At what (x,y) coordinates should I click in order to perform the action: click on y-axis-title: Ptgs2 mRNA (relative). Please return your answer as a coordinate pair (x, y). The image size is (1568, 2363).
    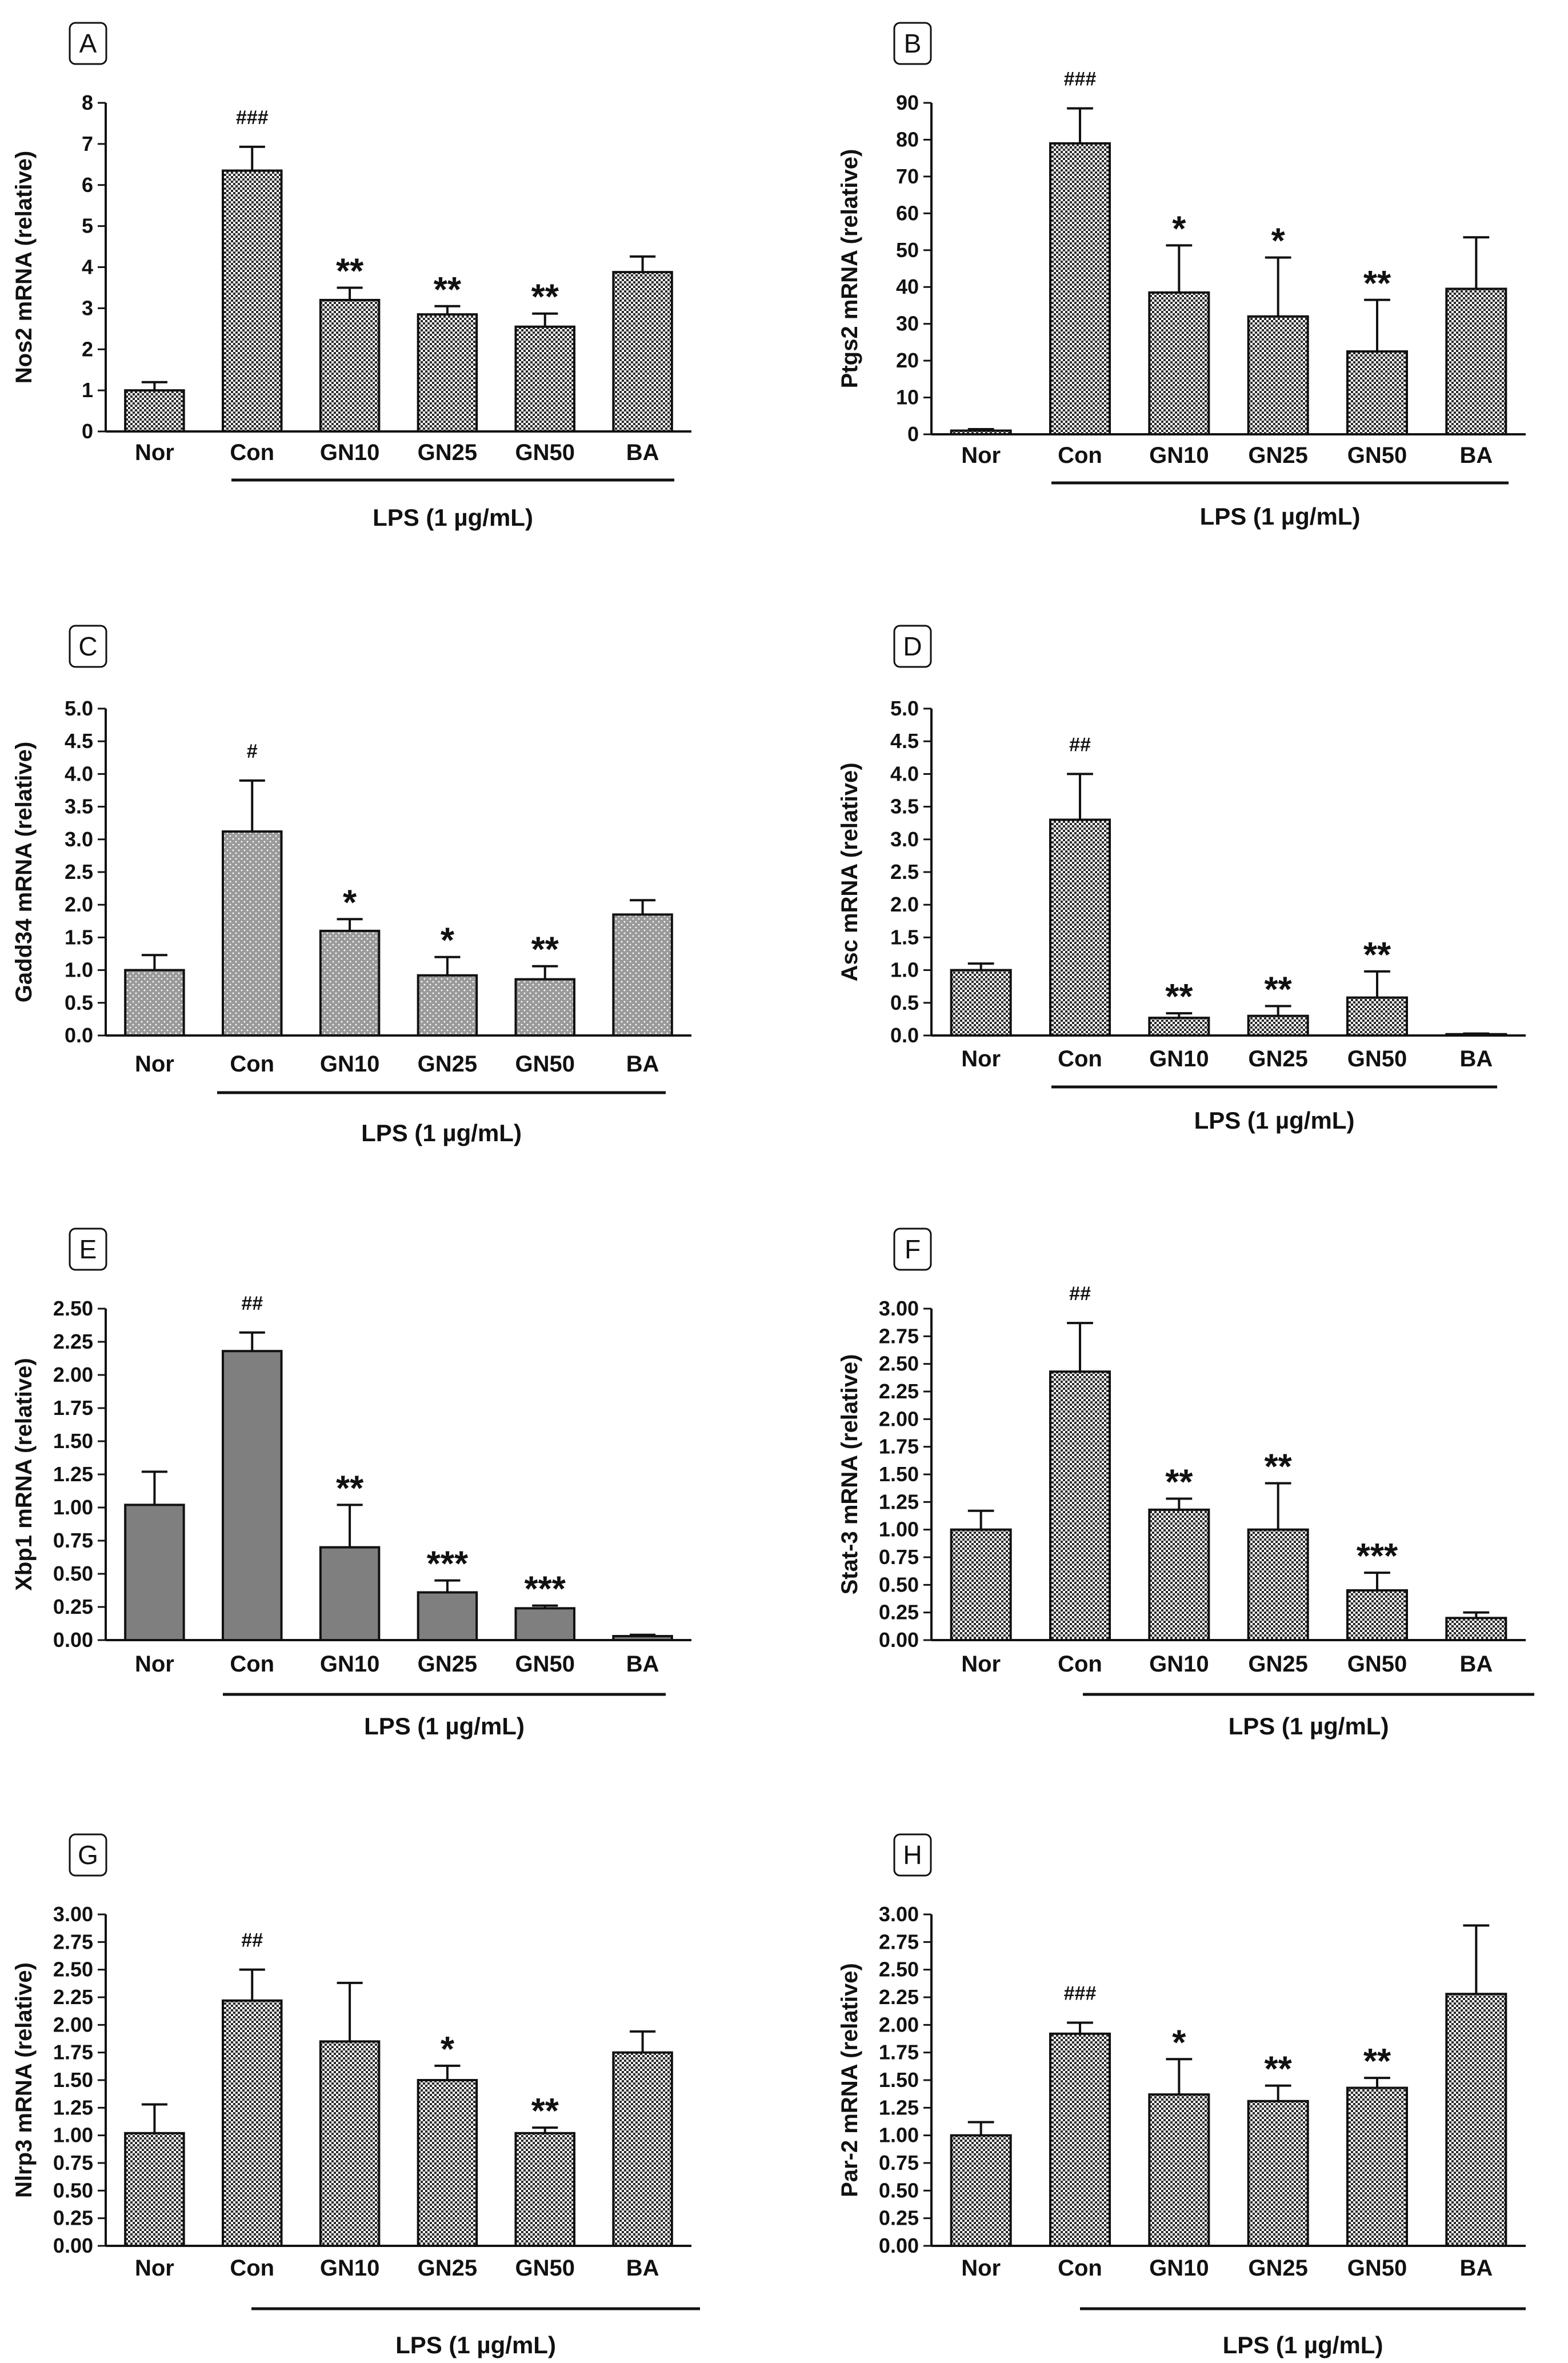
    Looking at the image, I should click on (849, 269).